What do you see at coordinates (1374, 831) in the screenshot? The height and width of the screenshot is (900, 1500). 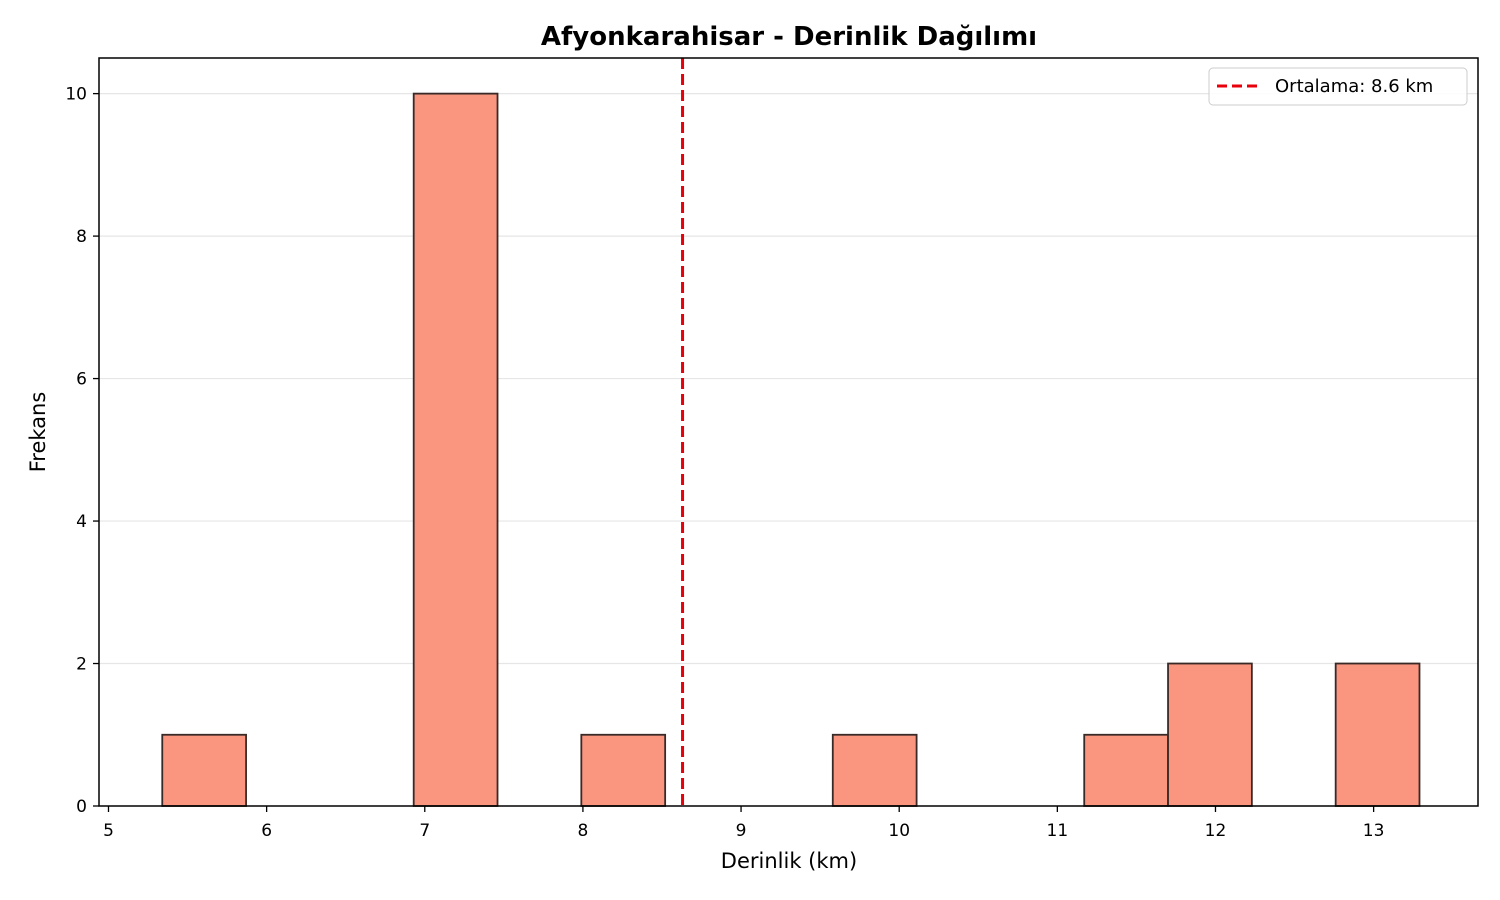 I see `x-tick-label: 13` at bounding box center [1374, 831].